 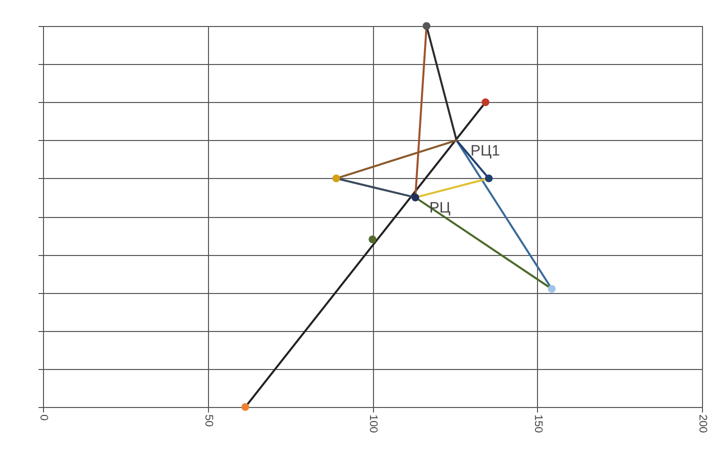 What do you see at coordinates (538, 423) in the screenshot?
I see `x-tick-label: 150` at bounding box center [538, 423].